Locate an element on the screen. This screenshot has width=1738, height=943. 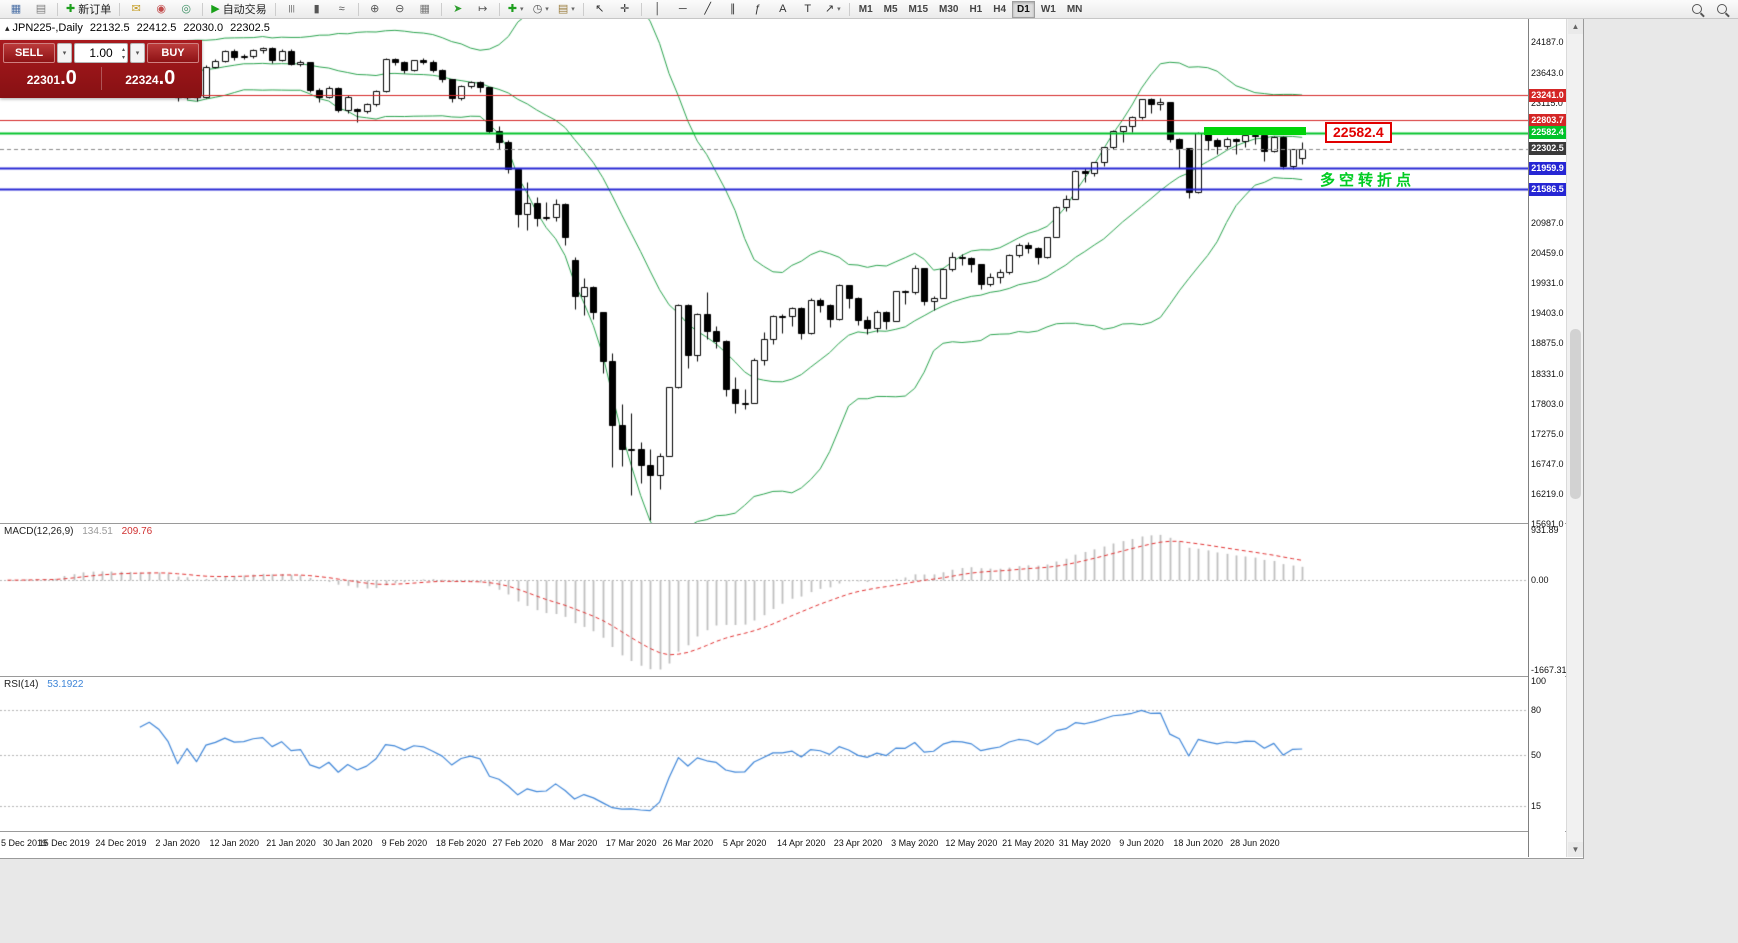
buy-price: 22324.0 is located at coordinates (150, 78).